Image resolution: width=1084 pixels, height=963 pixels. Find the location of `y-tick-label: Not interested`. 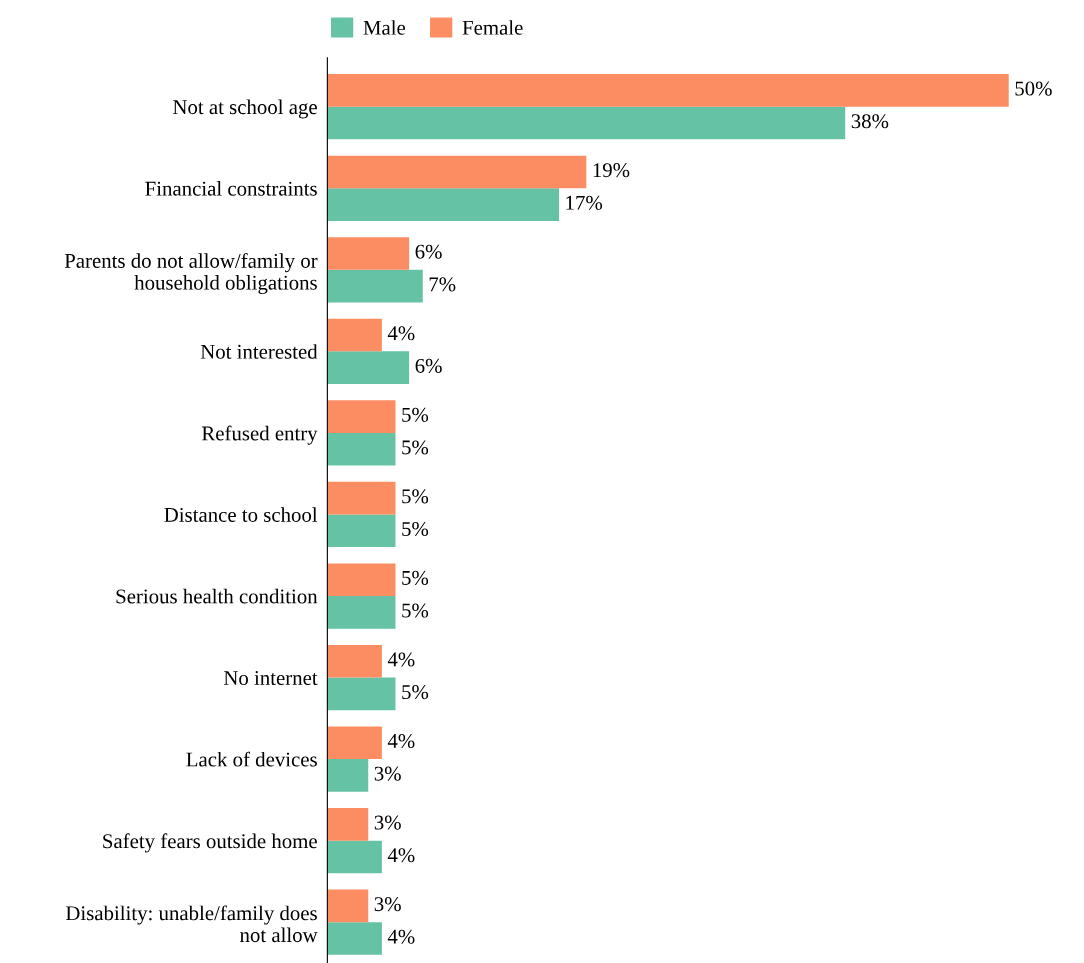

y-tick-label: Not interested is located at coordinates (259, 351).